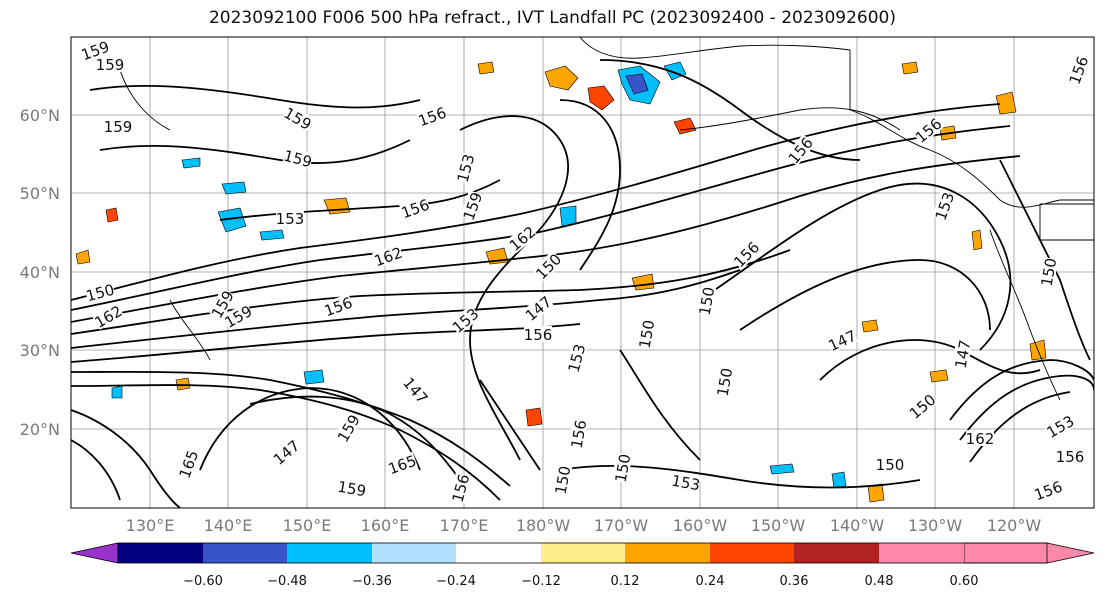 Image resolution: width=1105 pixels, height=601 pixels. I want to click on colorbar-tick-label: −0.60, so click(203, 581).